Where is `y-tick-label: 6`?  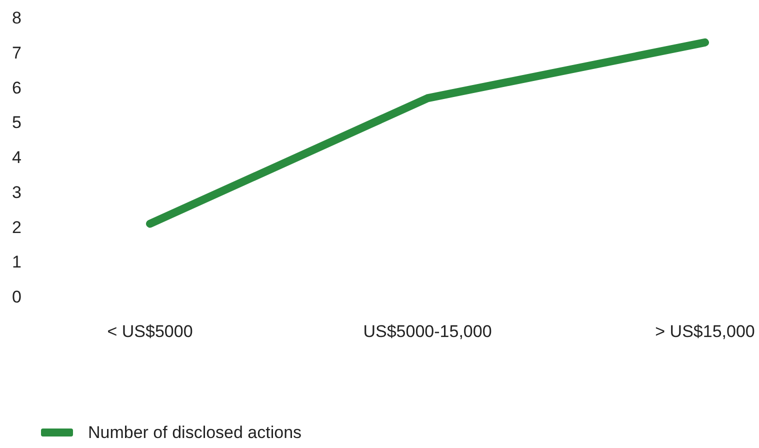 y-tick-label: 6 is located at coordinates (17, 88).